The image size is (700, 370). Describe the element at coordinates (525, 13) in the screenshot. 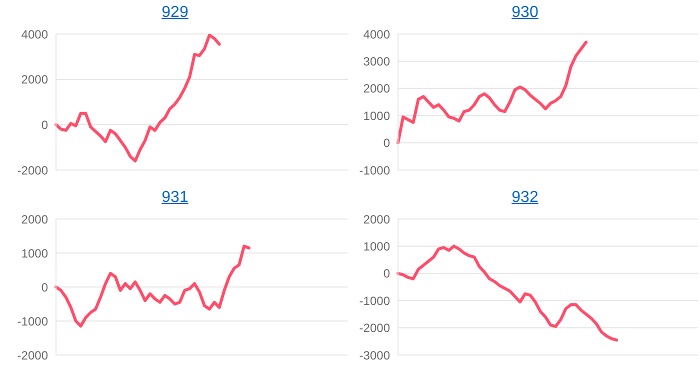

I see `chart-title: 930` at that location.